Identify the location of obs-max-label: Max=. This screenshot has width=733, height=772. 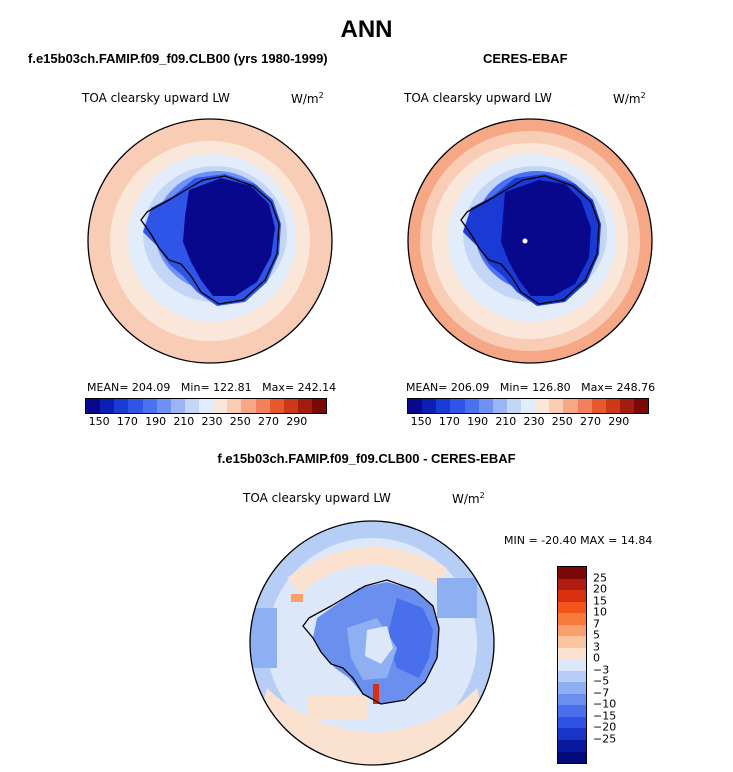
(597, 387).